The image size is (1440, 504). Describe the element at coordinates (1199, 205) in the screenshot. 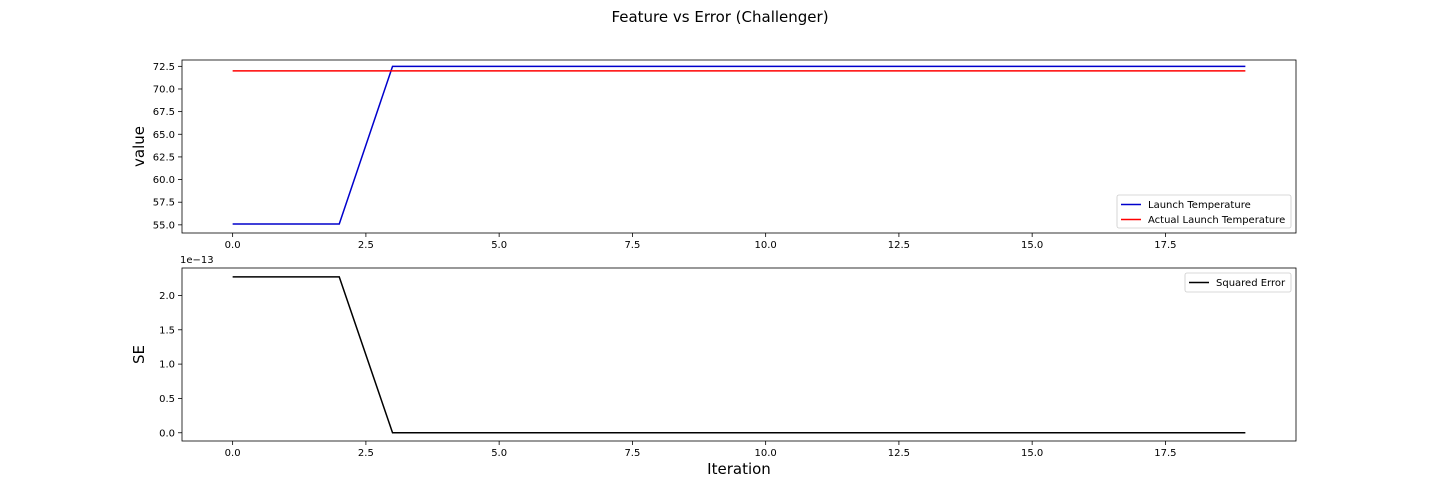

I see `legend-entry: Launch Temperature` at that location.